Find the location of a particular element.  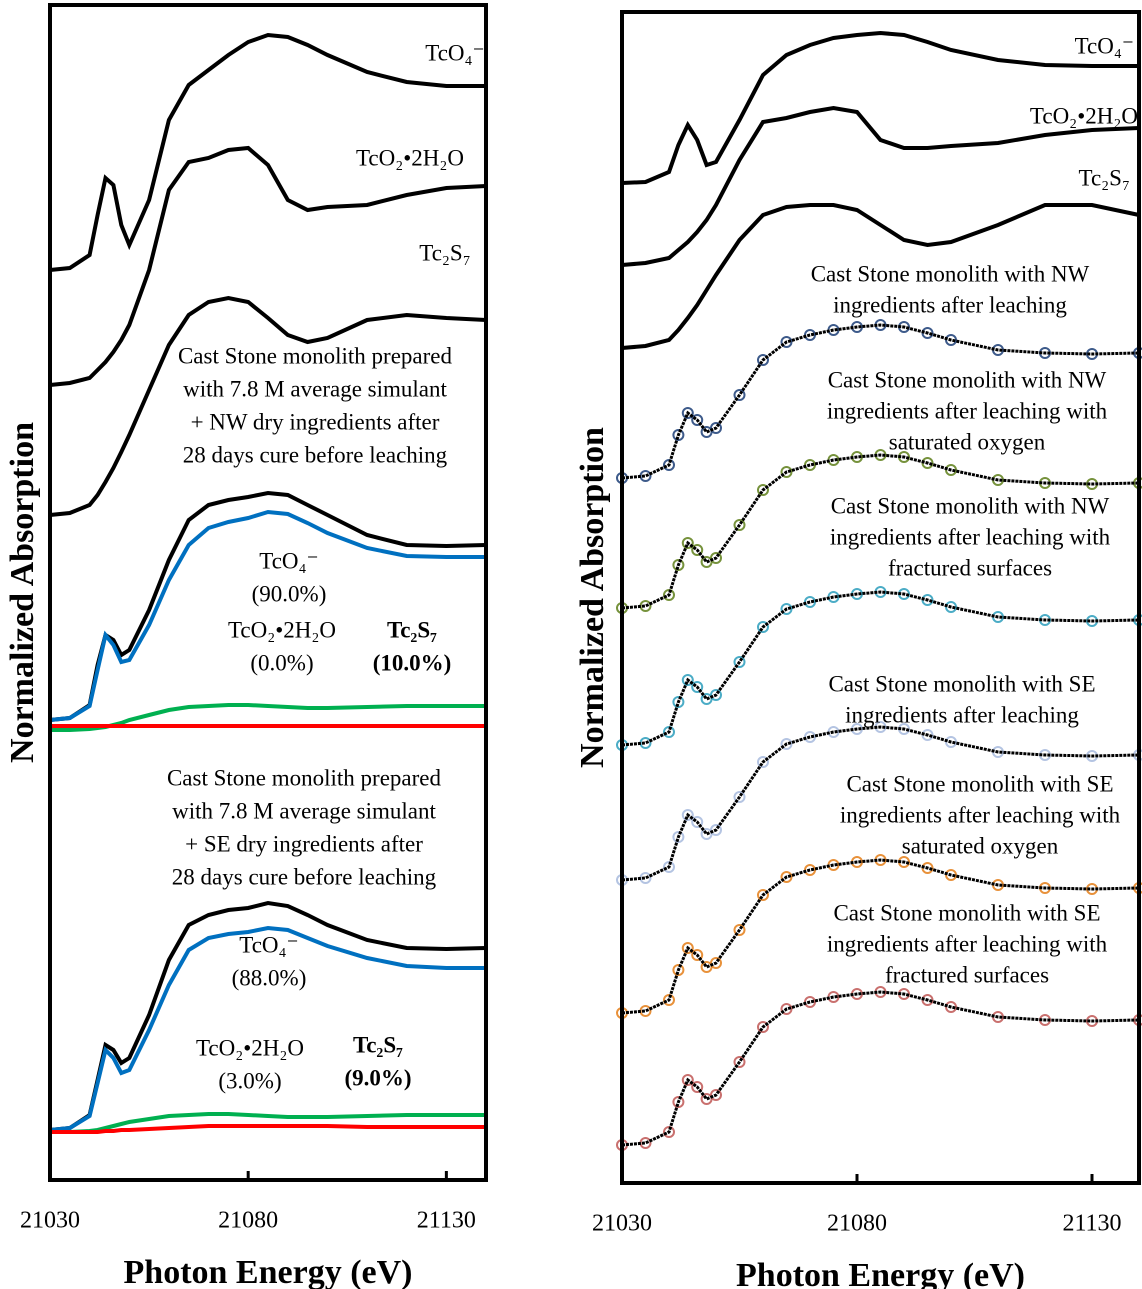

curve-label: (10.0%) is located at coordinates (412, 662).